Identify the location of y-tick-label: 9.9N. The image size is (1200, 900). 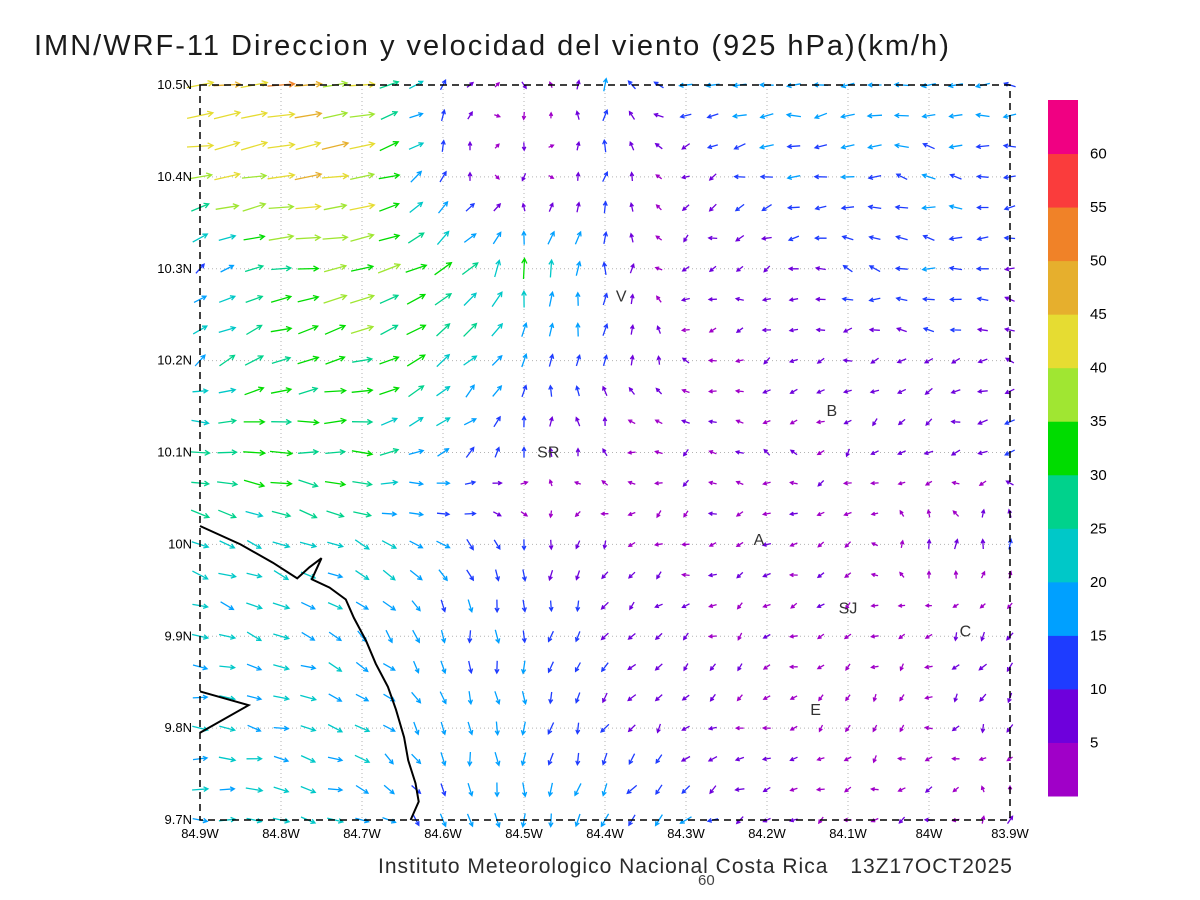
(178, 635).